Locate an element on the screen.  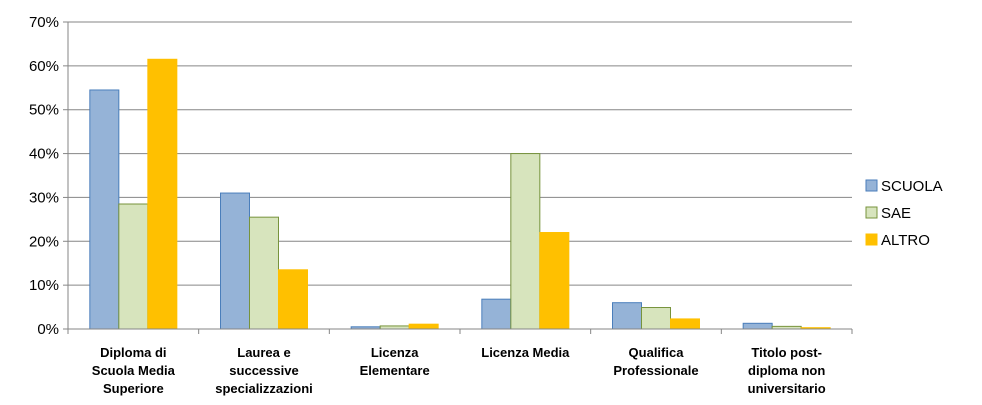
x-category-label-line: Qualifica is located at coordinates (657, 352).